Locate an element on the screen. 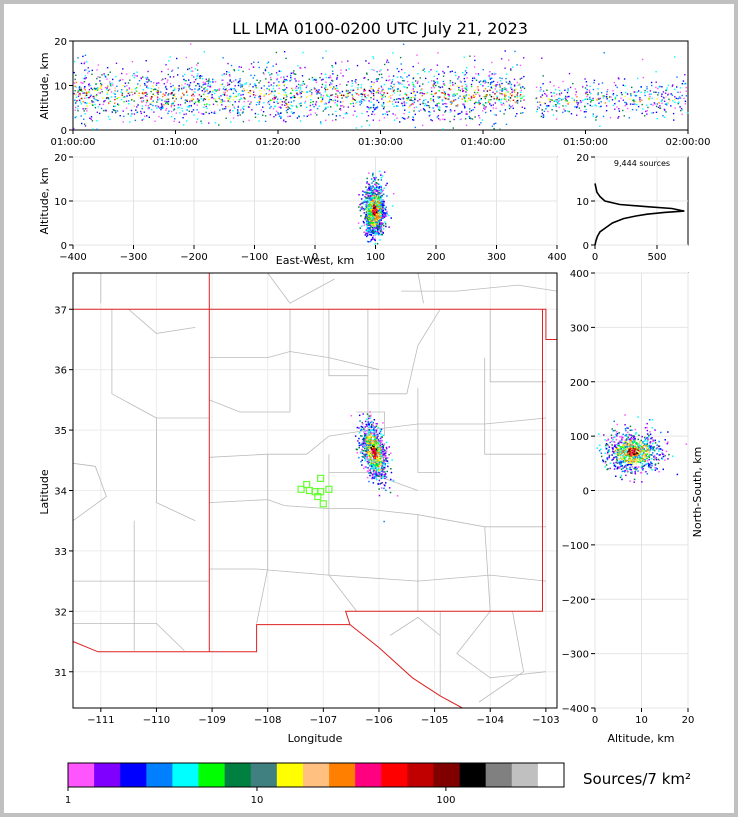  lma-stations is located at coordinates (315, 491).